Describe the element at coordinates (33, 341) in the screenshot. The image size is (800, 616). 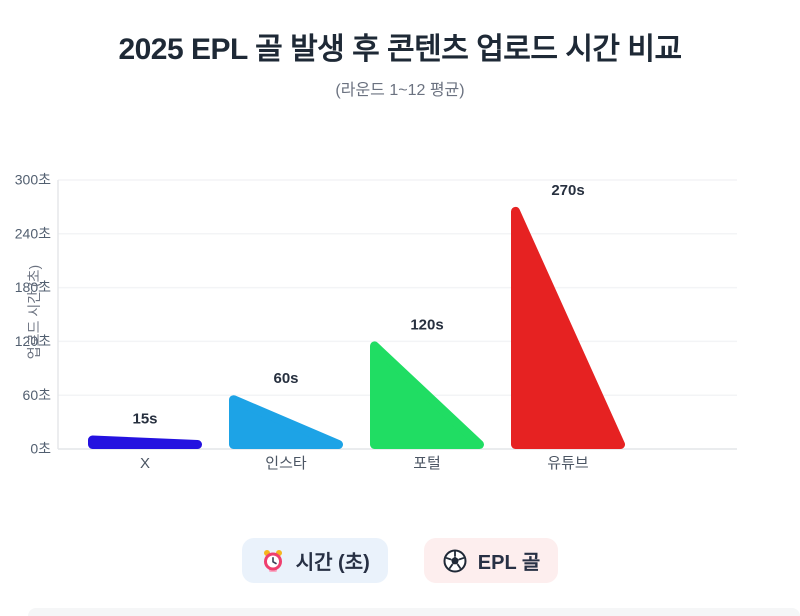
I see `y-tick-label: 120초` at that location.